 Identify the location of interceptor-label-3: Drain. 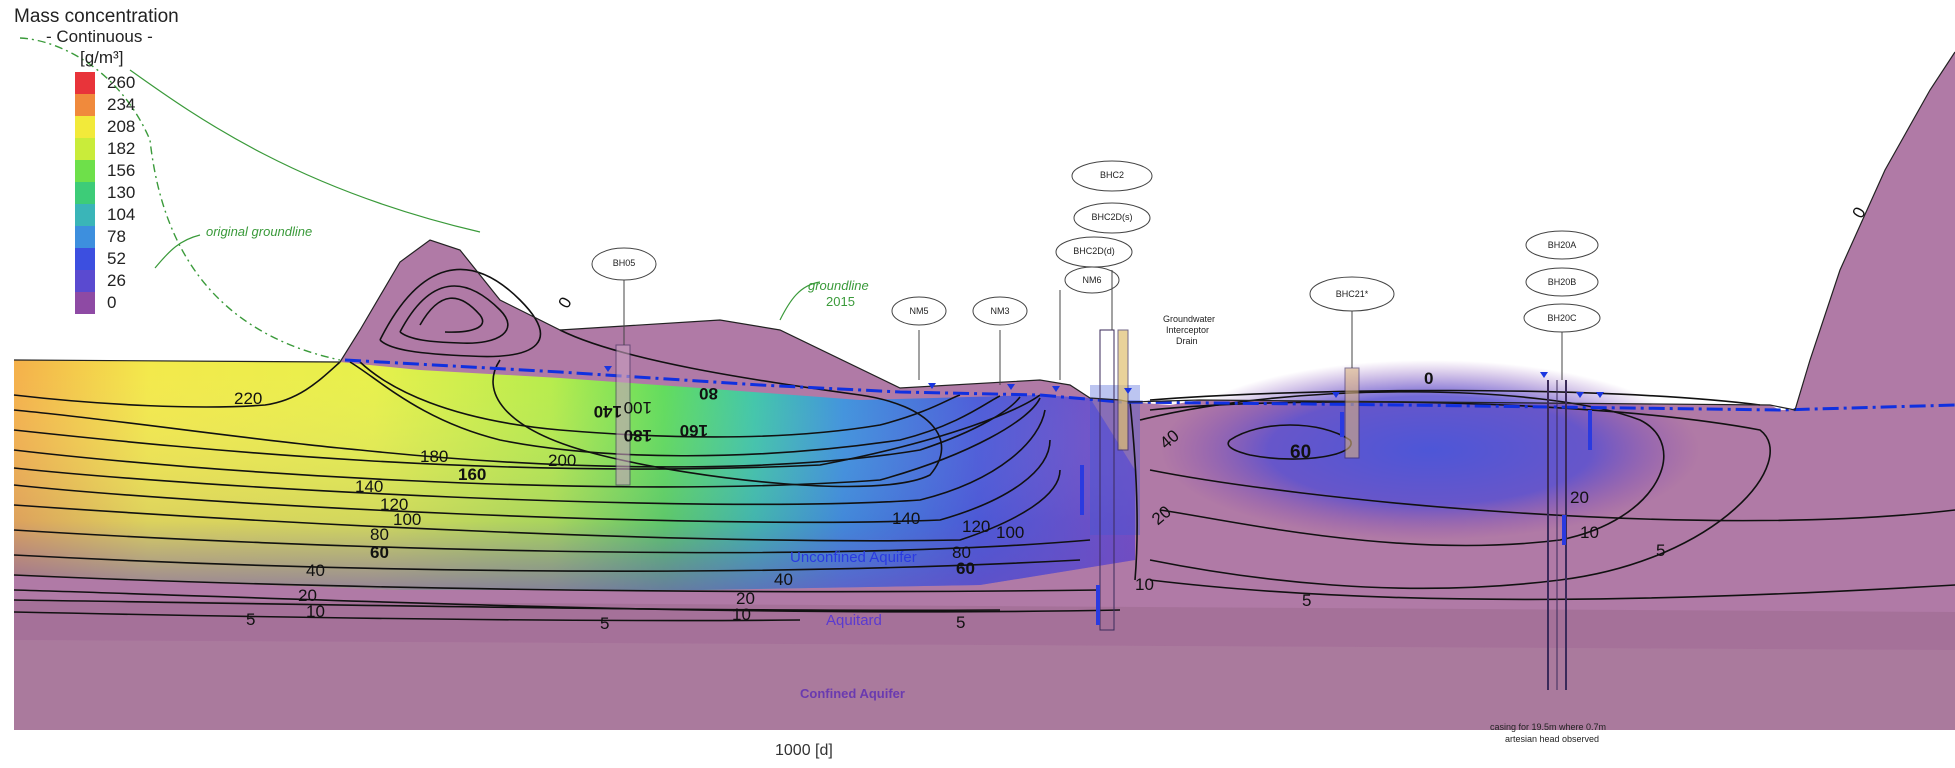
(1187, 341).